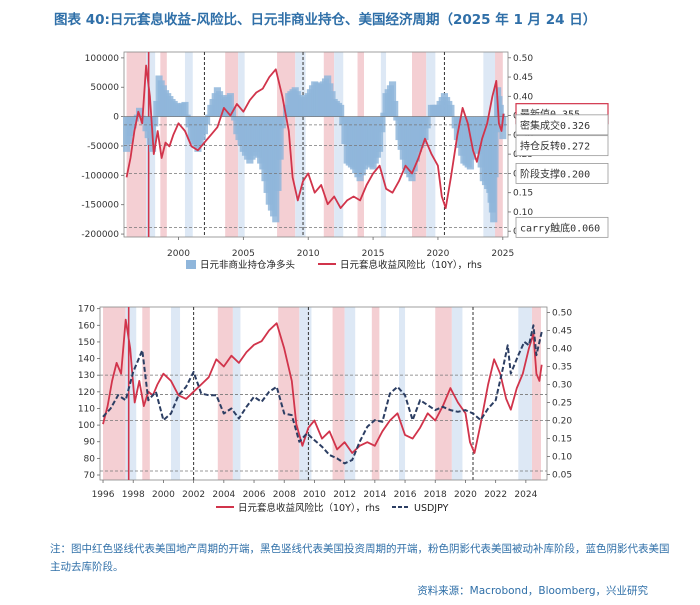 The height and width of the screenshot is (605, 700). What do you see at coordinates (562, 349) in the screenshot?
I see `panel2-right-tick-label: 0.40` at bounding box center [562, 349].